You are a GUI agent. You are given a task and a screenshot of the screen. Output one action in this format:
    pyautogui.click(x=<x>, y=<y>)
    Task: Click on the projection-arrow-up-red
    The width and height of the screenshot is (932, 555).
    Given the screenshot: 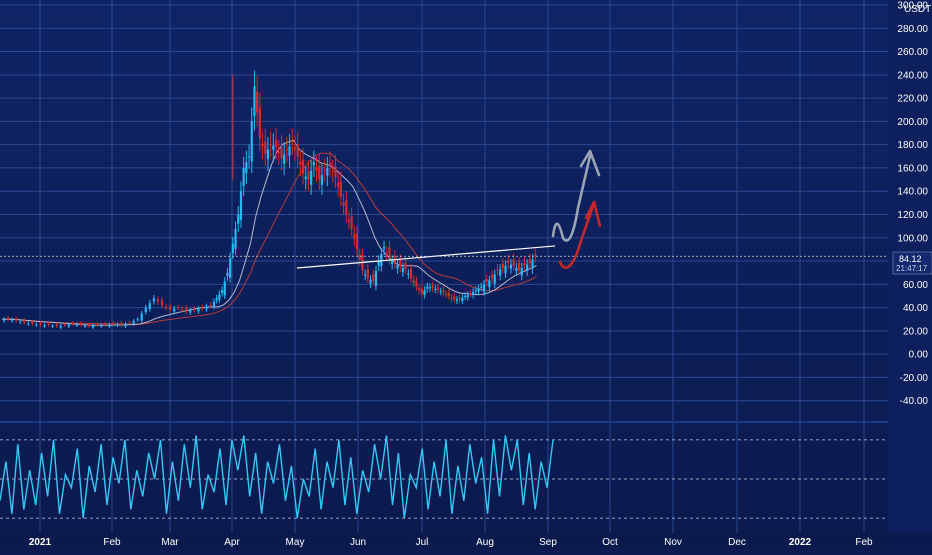 What is the action you would take?
    pyautogui.click(x=576, y=236)
    